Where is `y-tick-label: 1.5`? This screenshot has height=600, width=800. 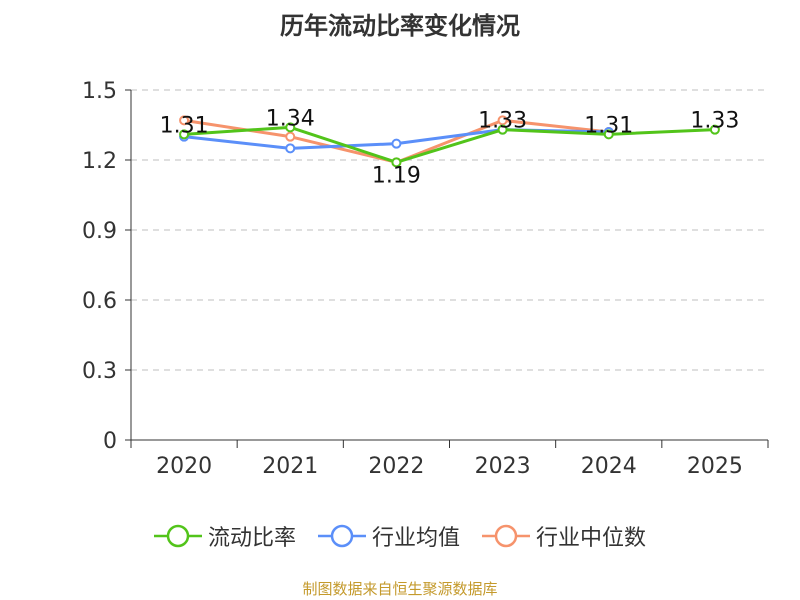 y-tick-label: 1.5 is located at coordinates (99, 91).